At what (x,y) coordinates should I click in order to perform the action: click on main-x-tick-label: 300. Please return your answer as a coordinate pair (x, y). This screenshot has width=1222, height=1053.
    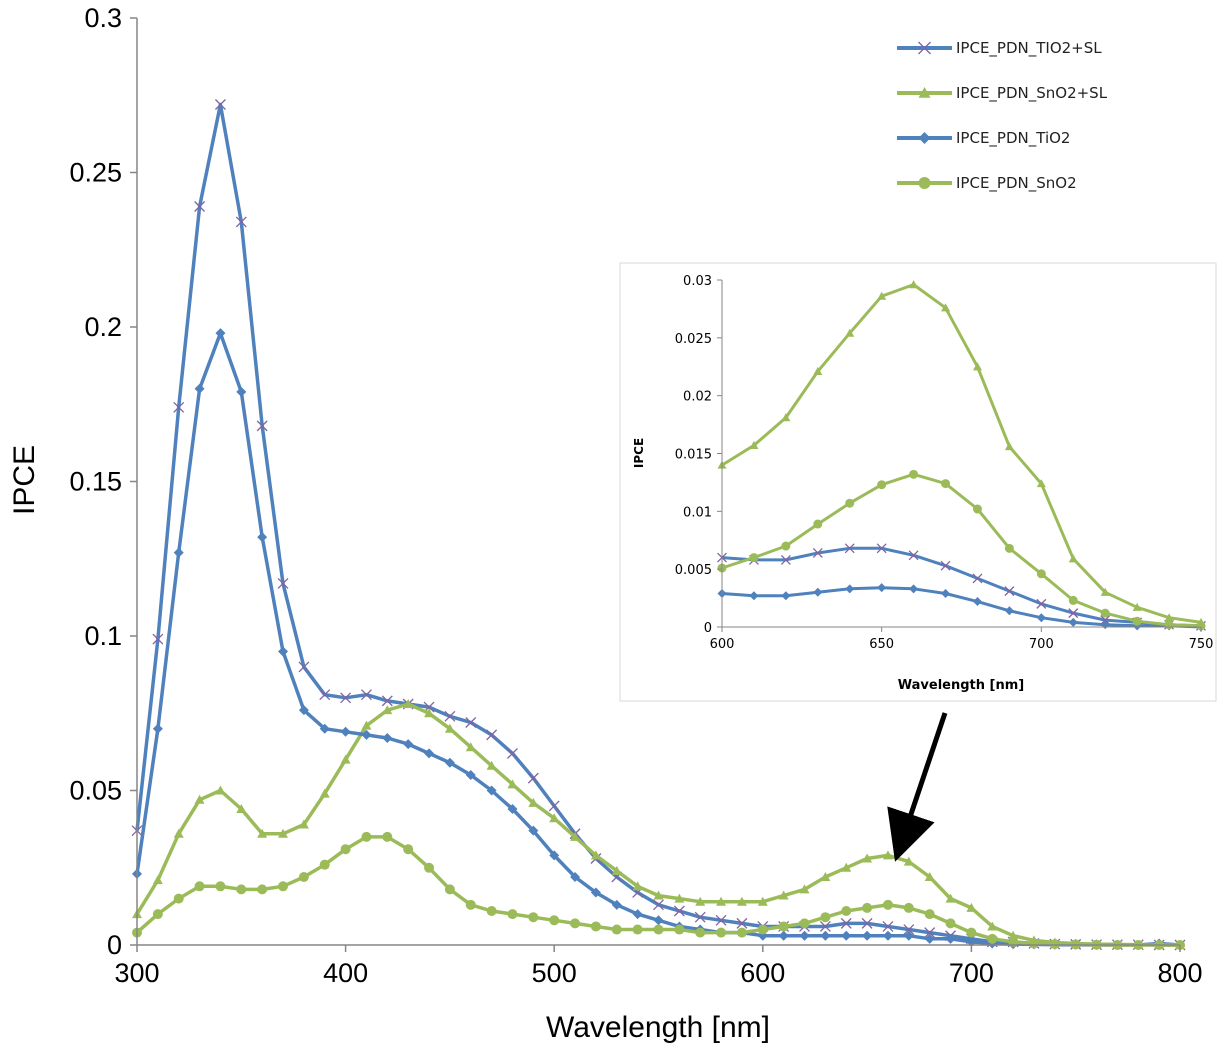
    Looking at the image, I should click on (136, 973).